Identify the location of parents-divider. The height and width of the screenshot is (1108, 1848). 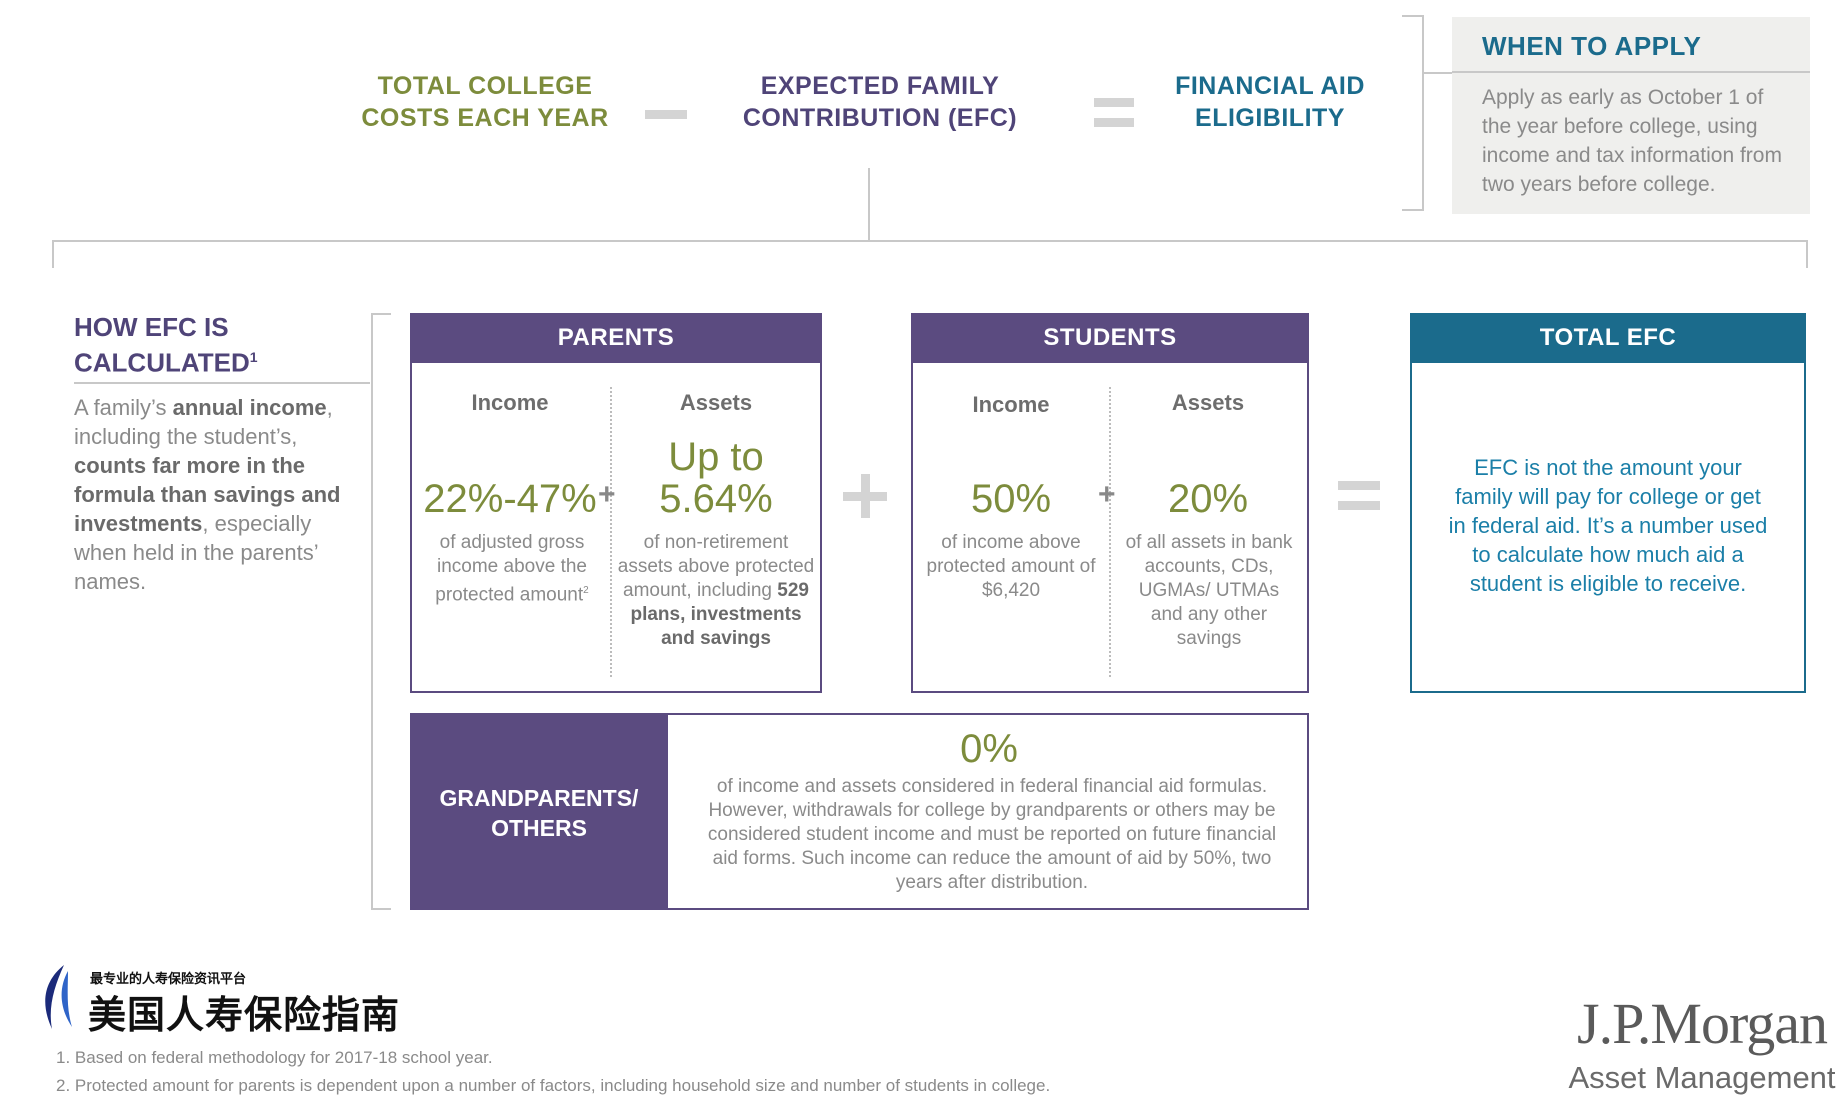
(611, 532).